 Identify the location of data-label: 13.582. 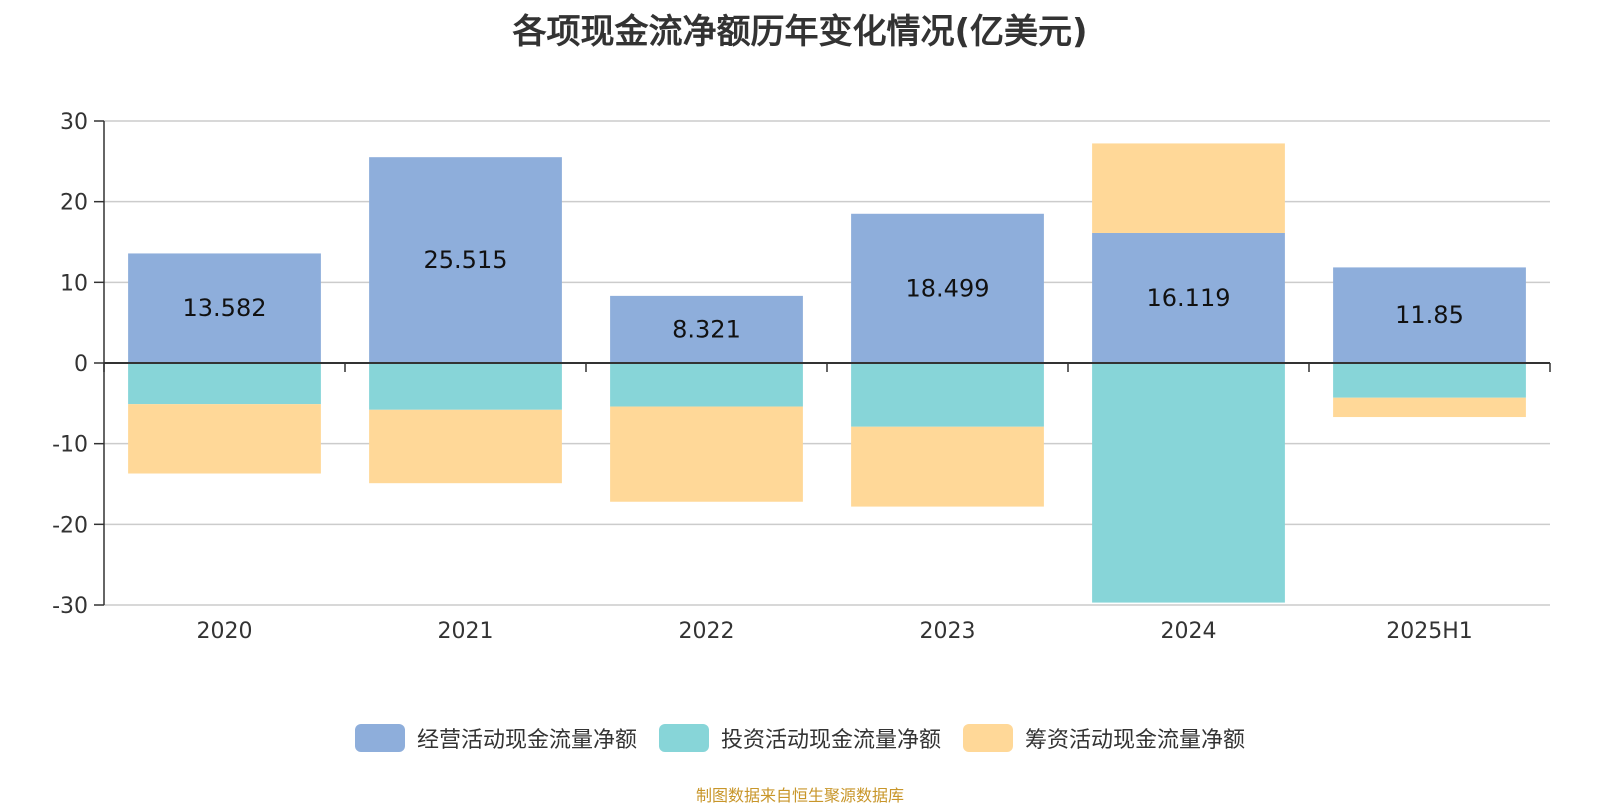
(225, 308).